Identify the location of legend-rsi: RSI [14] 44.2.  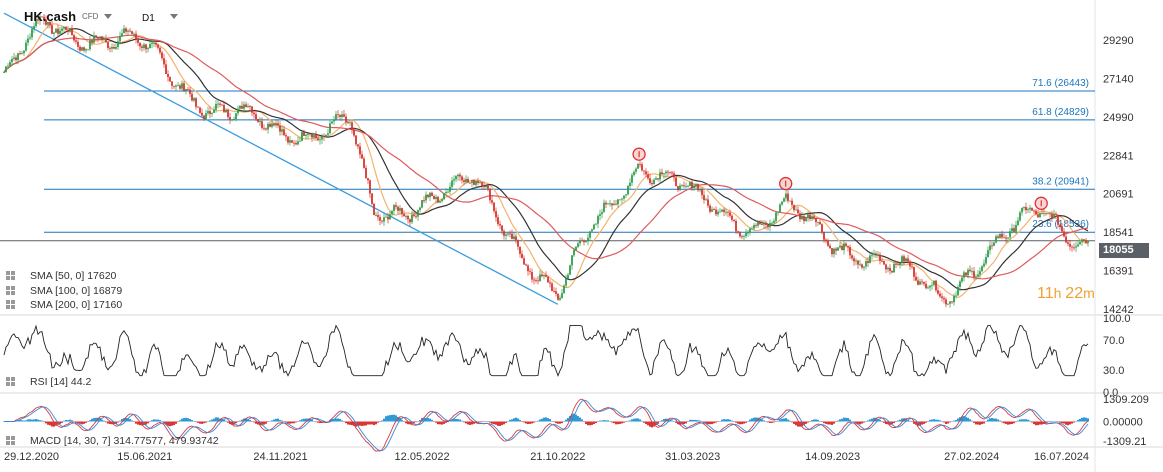
(48, 382).